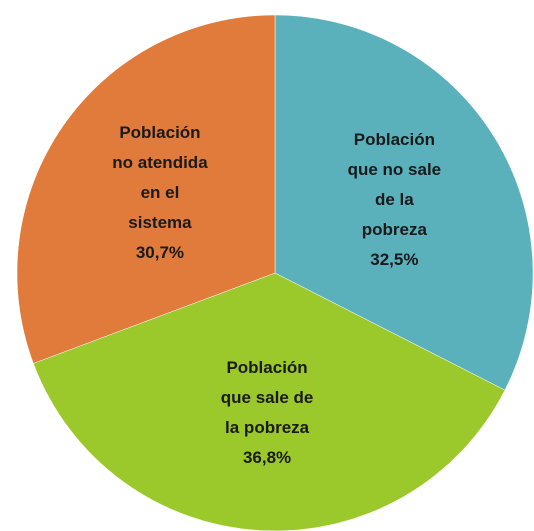 The image size is (534, 531). What do you see at coordinates (160, 253) in the screenshot?
I see `slice-value-label: 30,7%` at bounding box center [160, 253].